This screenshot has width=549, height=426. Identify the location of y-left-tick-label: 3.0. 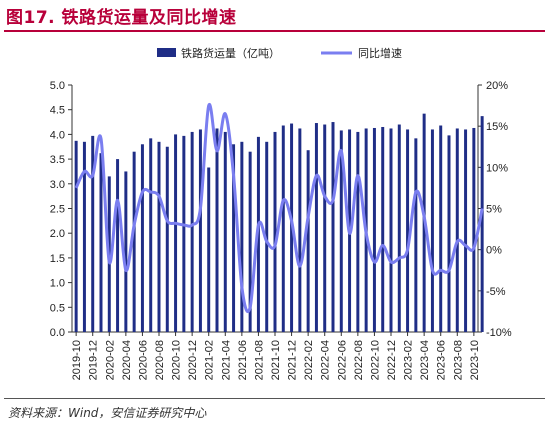
(57, 185).